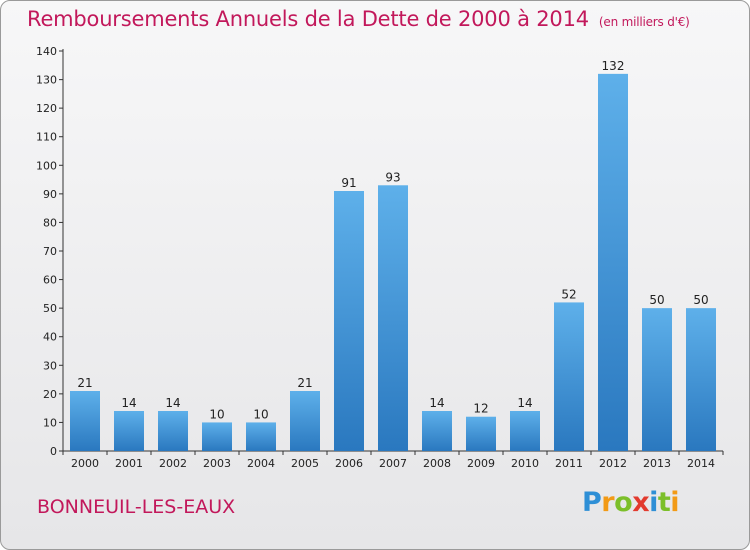 The image size is (750, 550). I want to click on bar-2010, so click(525, 431).